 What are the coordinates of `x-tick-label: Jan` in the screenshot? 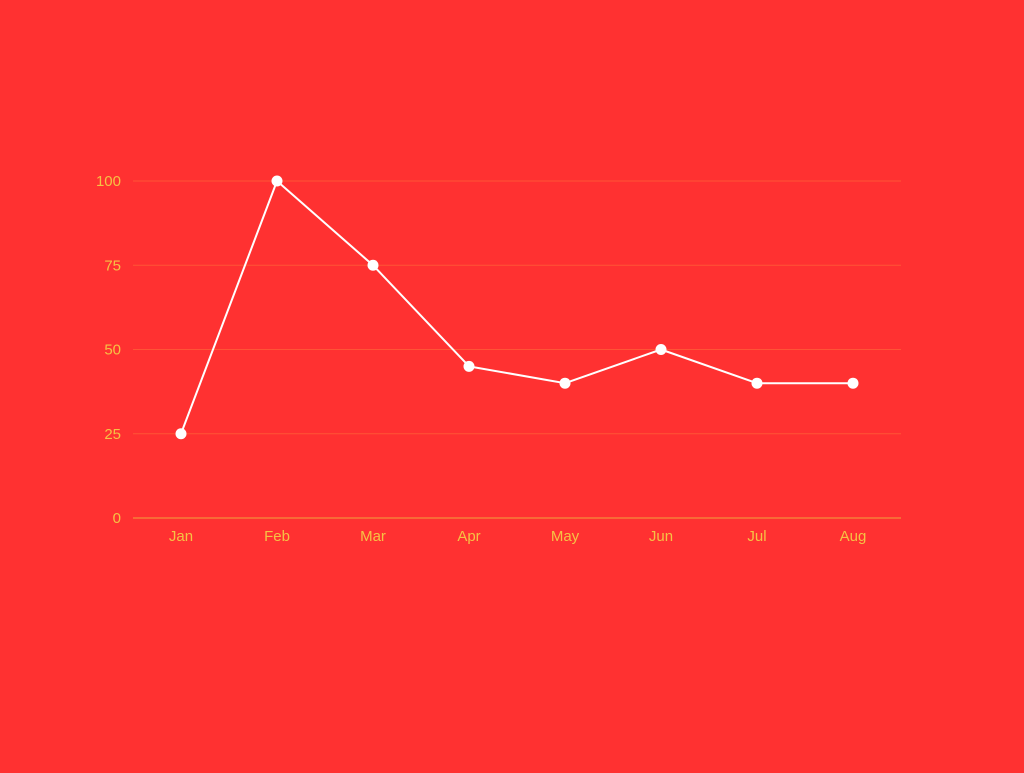 It's located at (181, 536).